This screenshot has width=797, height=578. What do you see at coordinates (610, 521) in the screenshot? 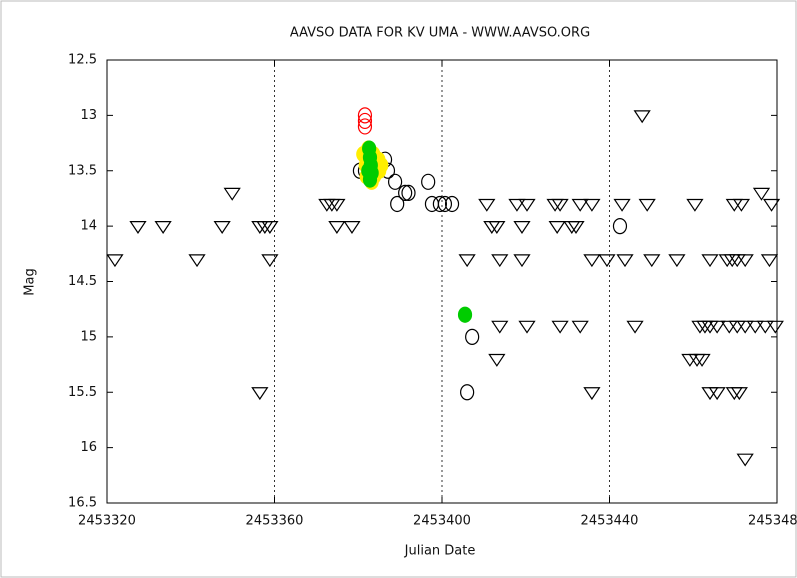
I see `x-tick-label: 2453440` at bounding box center [610, 521].